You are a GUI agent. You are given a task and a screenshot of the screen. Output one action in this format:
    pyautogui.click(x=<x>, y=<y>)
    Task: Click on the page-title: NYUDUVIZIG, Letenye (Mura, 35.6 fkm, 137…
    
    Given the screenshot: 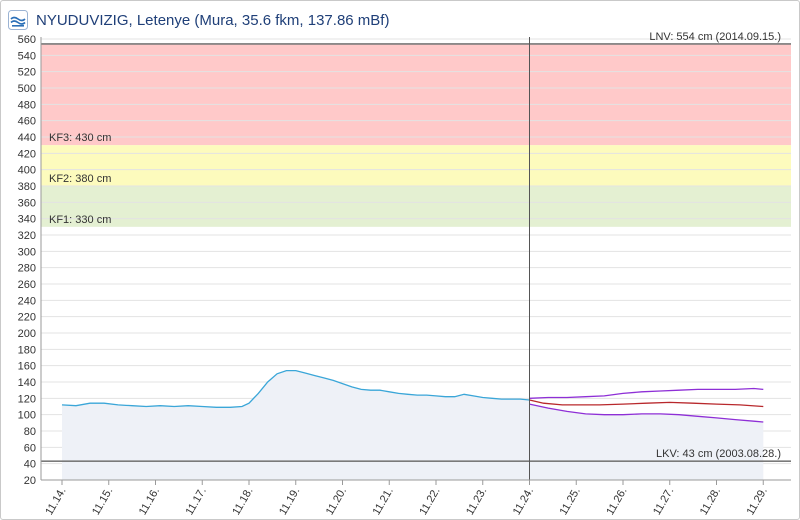 What is the action you would take?
    pyautogui.click(x=213, y=20)
    